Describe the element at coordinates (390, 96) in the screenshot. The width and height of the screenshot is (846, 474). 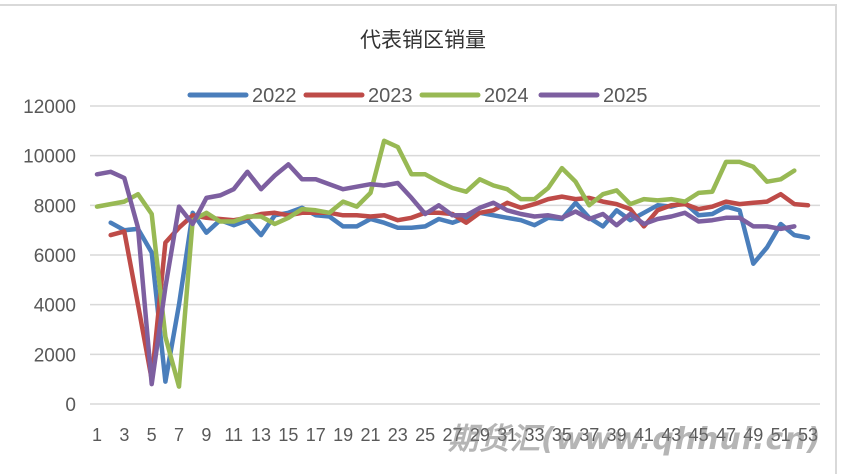
I see `legend-label-2023: 2023` at that location.